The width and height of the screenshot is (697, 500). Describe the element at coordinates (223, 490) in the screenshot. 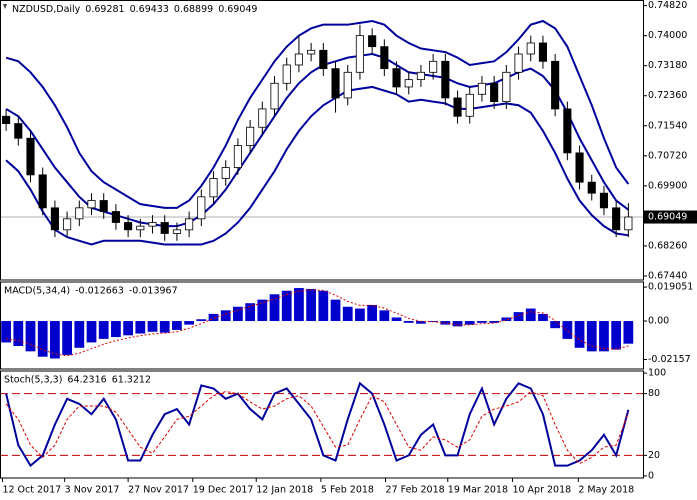

I see `x-tick-label: 19 Dec 2017` at that location.